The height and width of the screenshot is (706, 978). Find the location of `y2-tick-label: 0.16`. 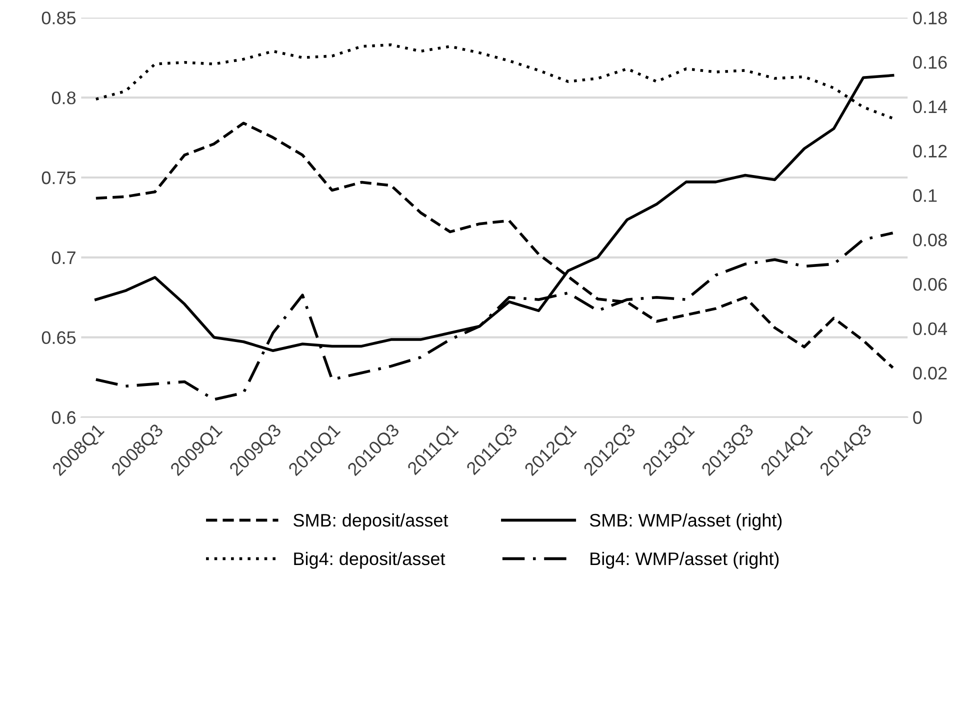

y2-tick-label: 0.16 is located at coordinates (930, 62).